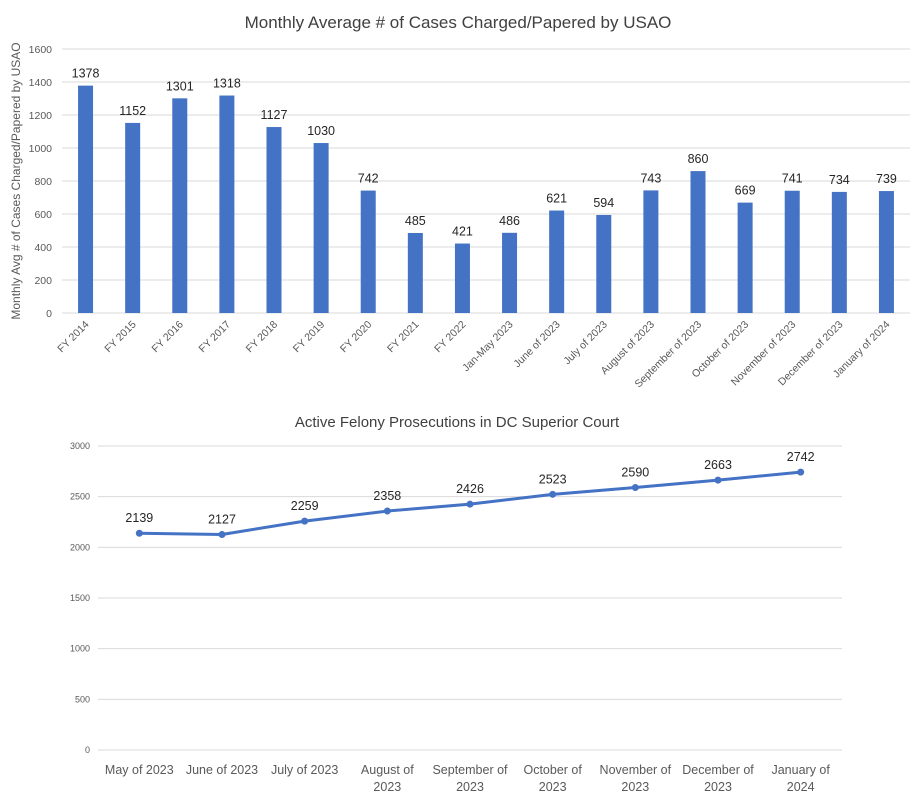 Image resolution: width=915 pixels, height=805 pixels. What do you see at coordinates (139, 770) in the screenshot?
I see `x-tick-label: May of 2023` at bounding box center [139, 770].